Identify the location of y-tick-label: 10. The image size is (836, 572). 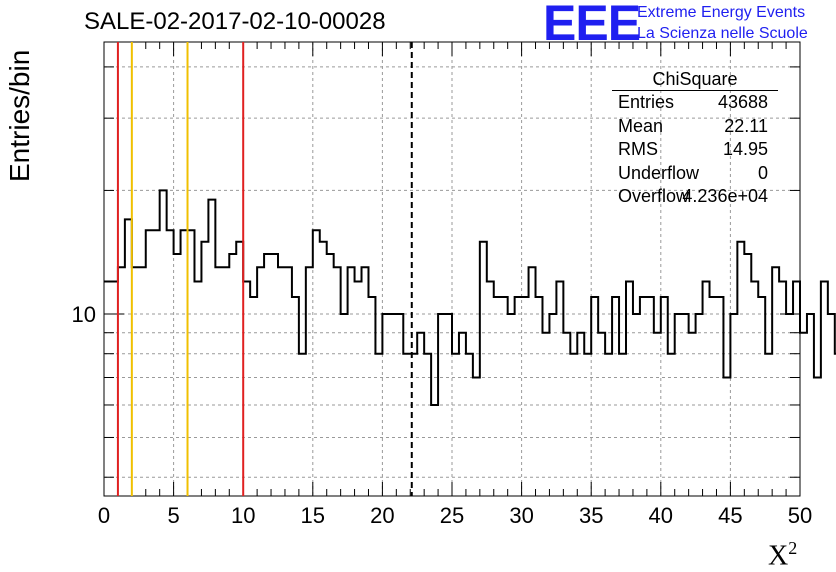
(84, 314).